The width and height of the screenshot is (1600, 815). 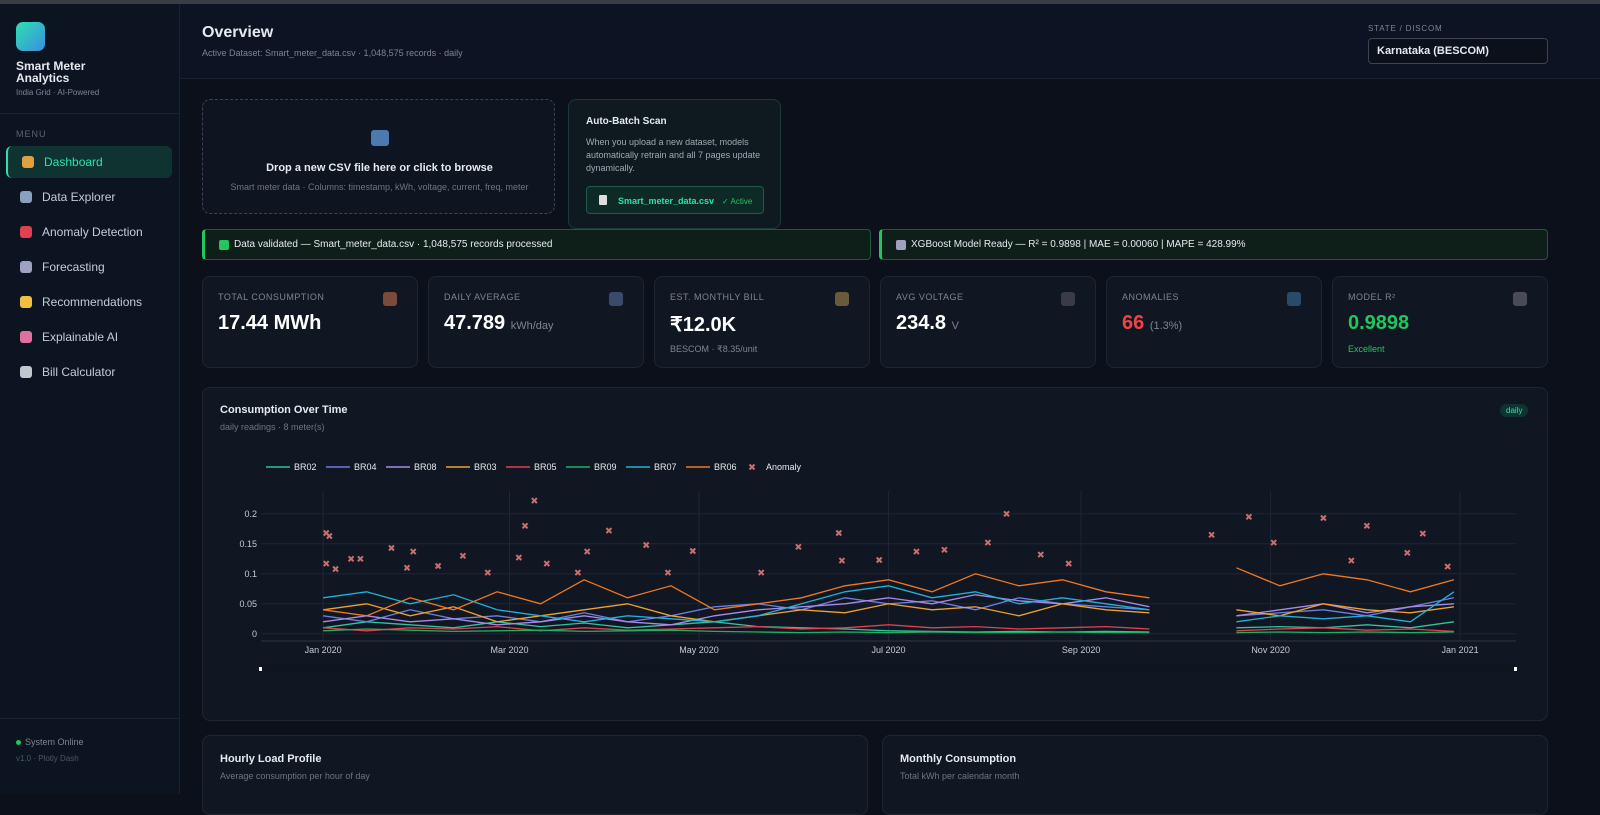 What do you see at coordinates (955, 326) in the screenshot?
I see `kpi-unit: V` at bounding box center [955, 326].